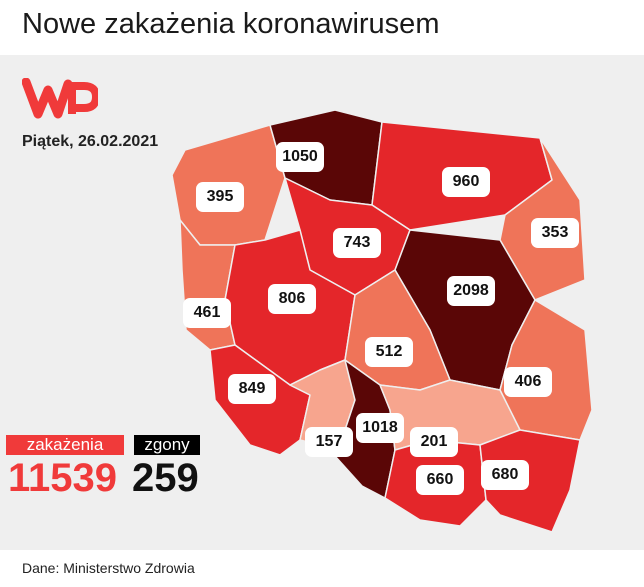  I want to click on region-value-label: 660, so click(440, 480).